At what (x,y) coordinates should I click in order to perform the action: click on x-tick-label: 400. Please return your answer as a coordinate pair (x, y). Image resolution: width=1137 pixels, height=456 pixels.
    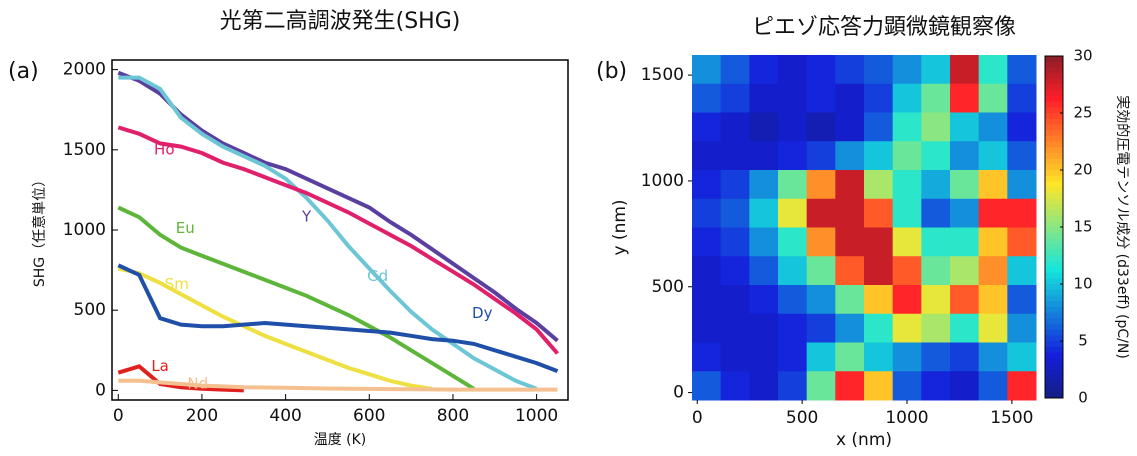
    Looking at the image, I should click on (285, 416).